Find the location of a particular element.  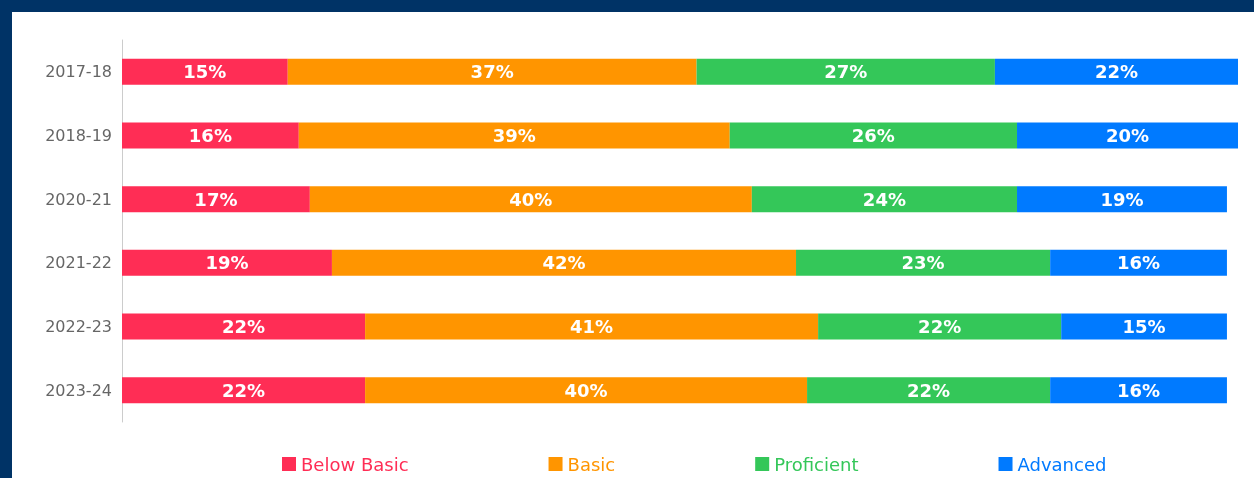

data-label: 24% is located at coordinates (884, 199).